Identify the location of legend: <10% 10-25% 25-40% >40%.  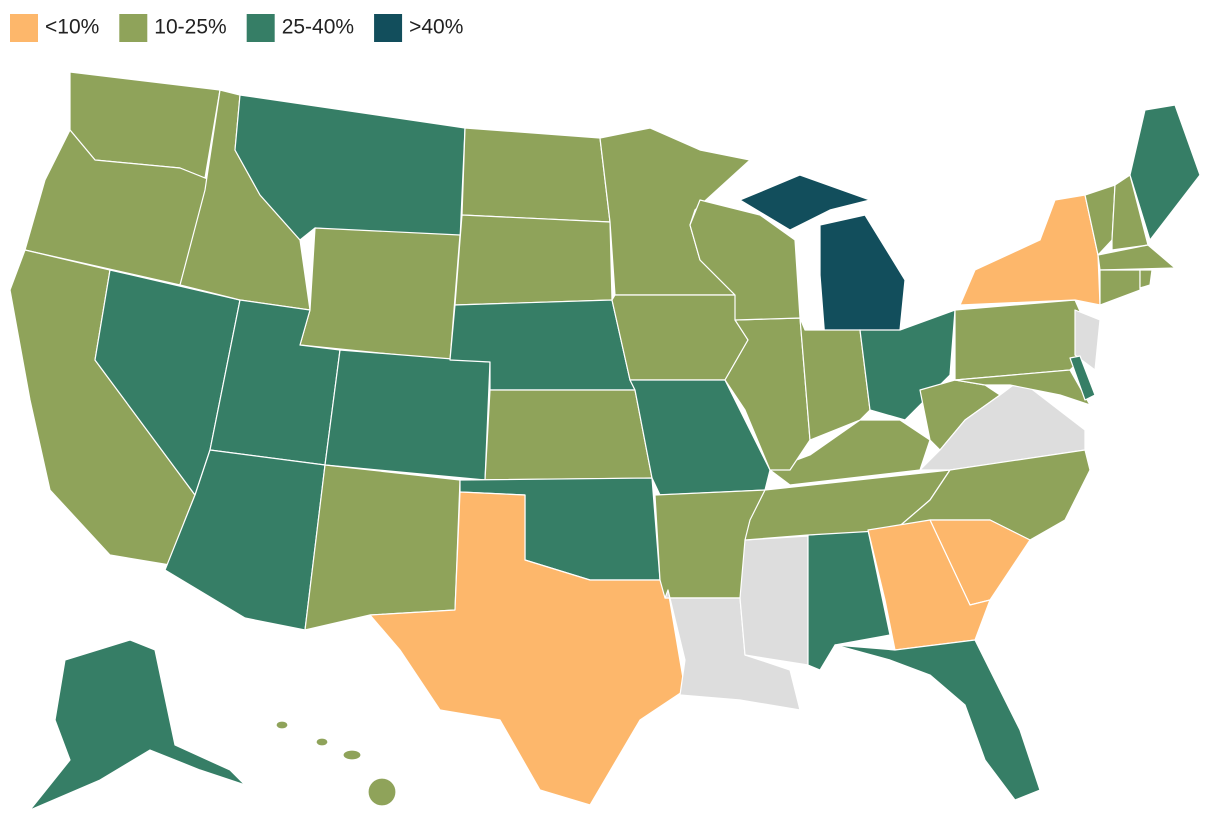
(236, 28).